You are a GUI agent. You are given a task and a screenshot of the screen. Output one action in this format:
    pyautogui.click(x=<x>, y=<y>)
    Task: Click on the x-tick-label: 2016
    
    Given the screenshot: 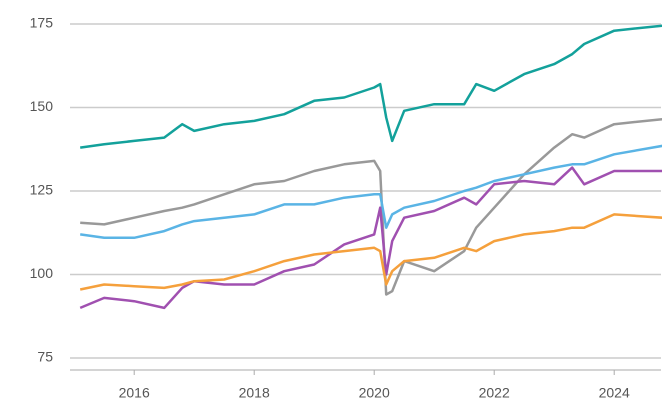 What is the action you would take?
    pyautogui.click(x=134, y=393)
    